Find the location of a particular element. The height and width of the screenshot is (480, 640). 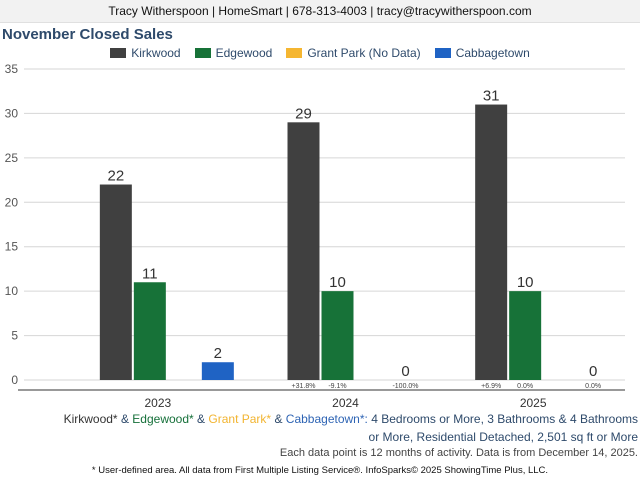

data-label: 2 is located at coordinates (218, 353).